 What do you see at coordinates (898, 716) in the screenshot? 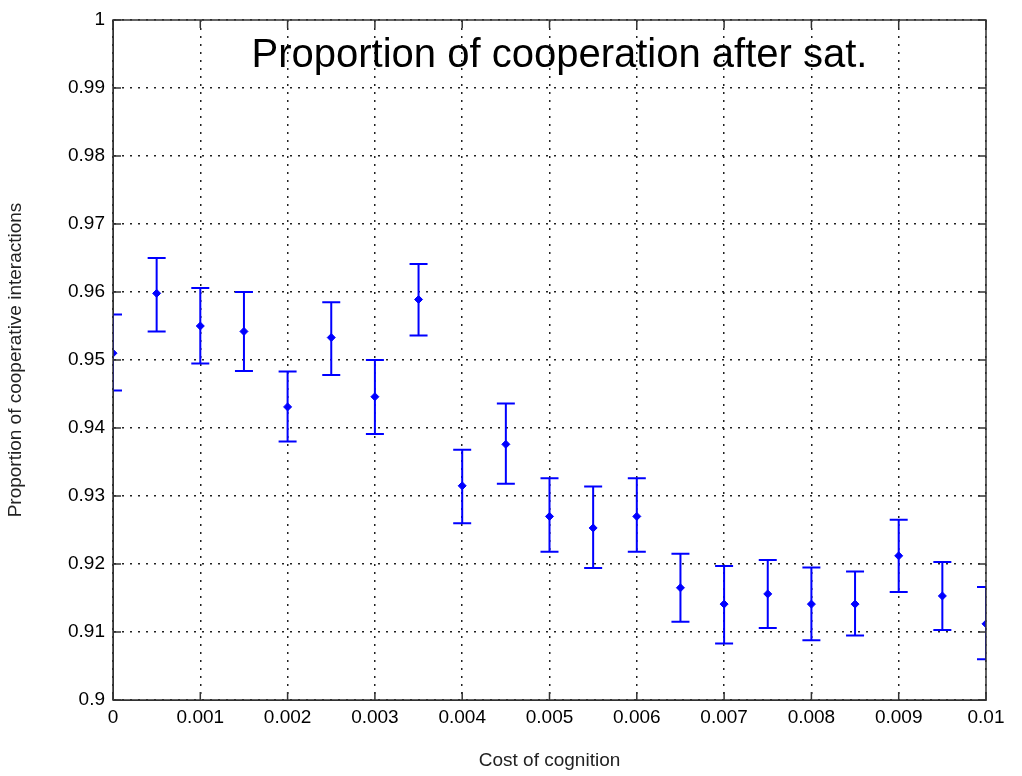
I see `x-tick-label: 0.009` at bounding box center [898, 716].